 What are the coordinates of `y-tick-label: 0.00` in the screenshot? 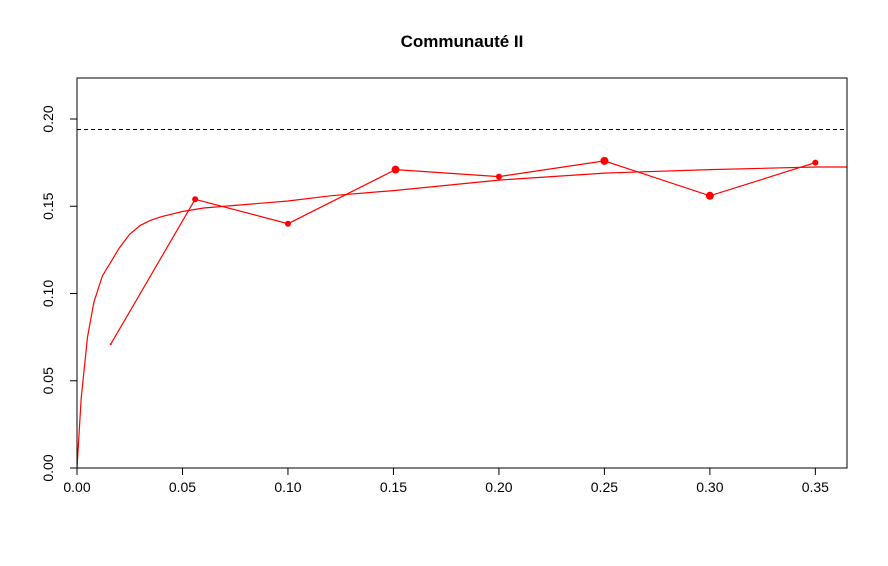 It's located at (48, 467).